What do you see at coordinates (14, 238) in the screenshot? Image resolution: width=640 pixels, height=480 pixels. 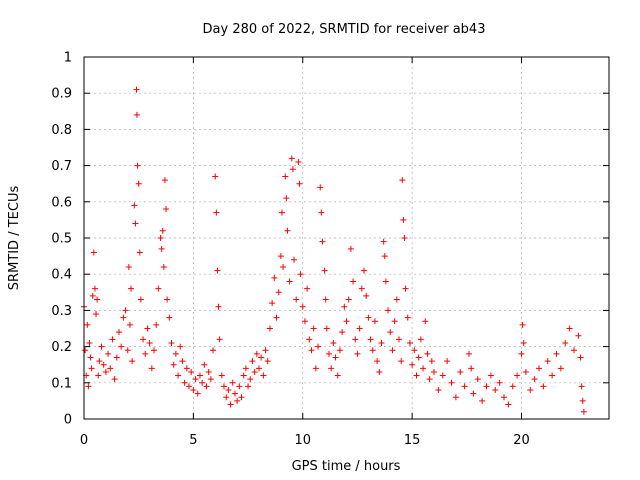 I see `y-axis-label: SRMTID / TECUs` at bounding box center [14, 238].